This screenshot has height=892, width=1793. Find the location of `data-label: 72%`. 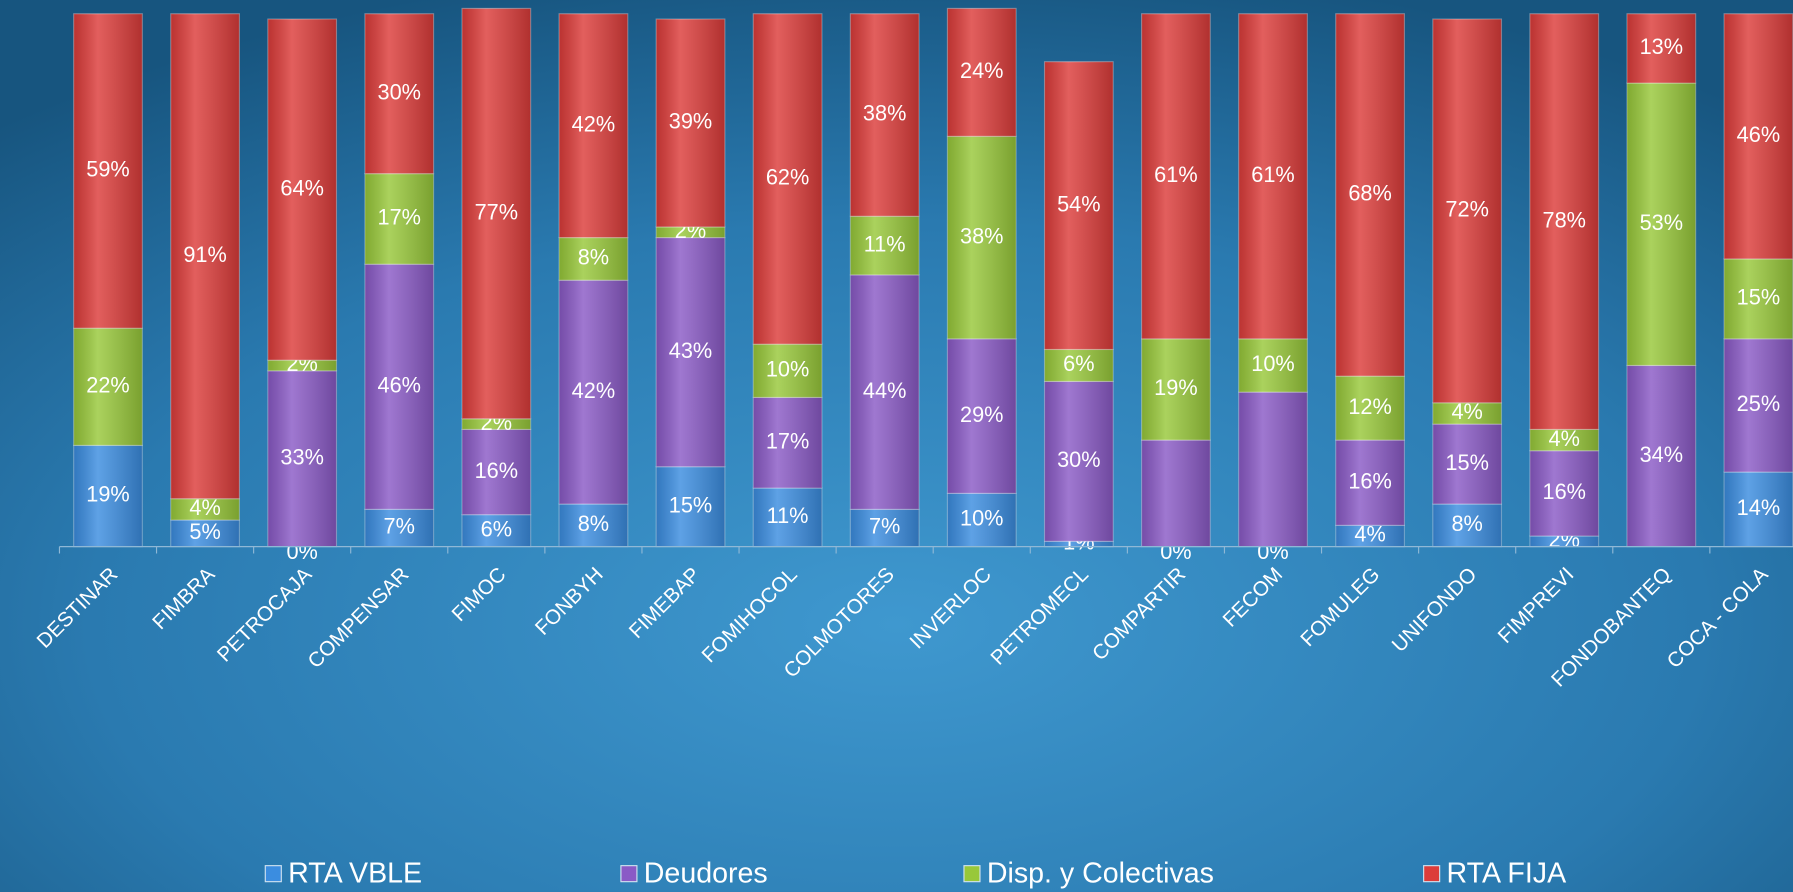

data-label: 72% is located at coordinates (1466, 209).